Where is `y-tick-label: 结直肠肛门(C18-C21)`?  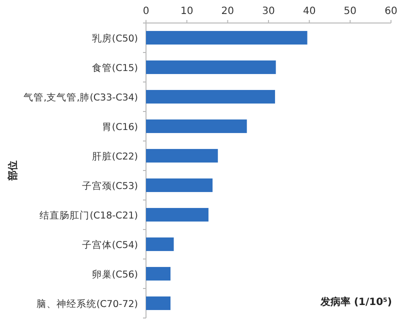 y-tick-label: 结直肠肛门(C18-C21) is located at coordinates (89, 215).